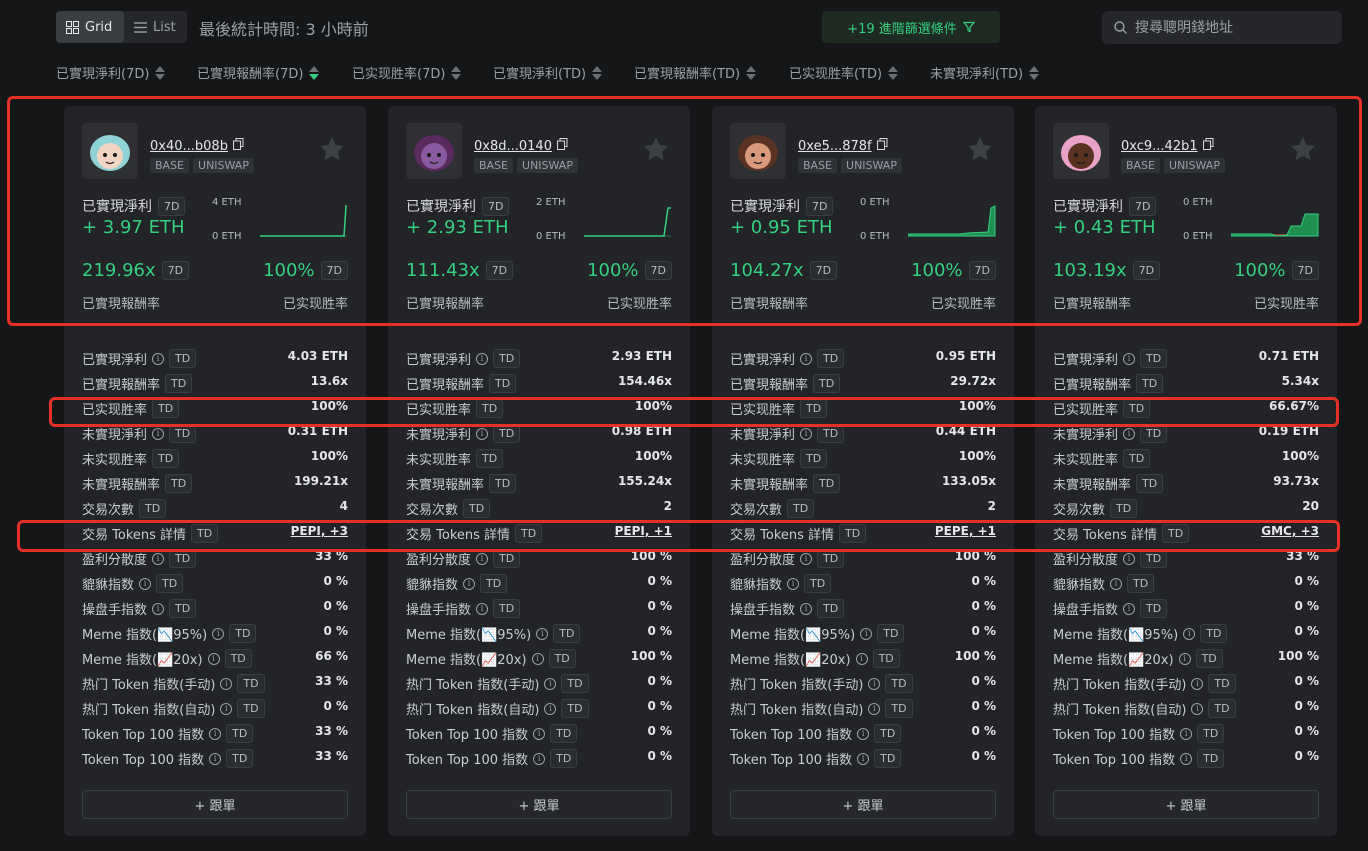  What do you see at coordinates (1230, 27) in the screenshot?
I see `search-input` at bounding box center [1230, 27].